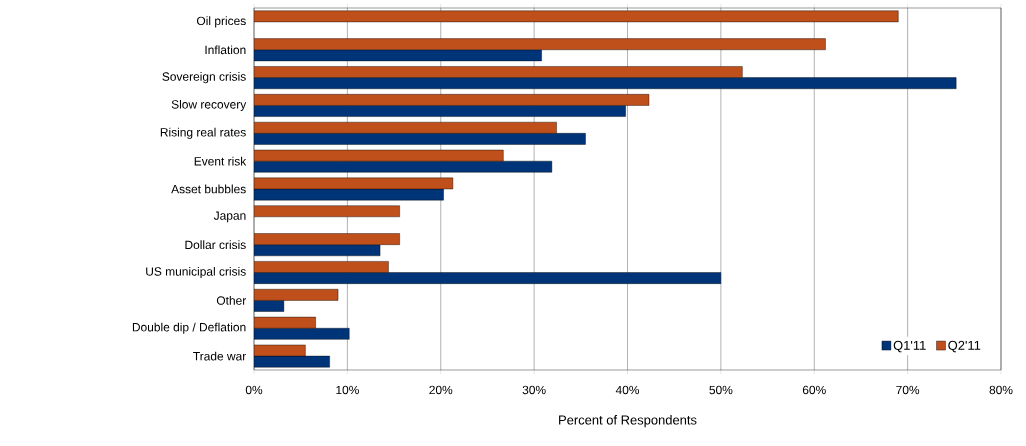  Describe the element at coordinates (441, 390) in the screenshot. I see `x-tick-label: 20%` at that location.